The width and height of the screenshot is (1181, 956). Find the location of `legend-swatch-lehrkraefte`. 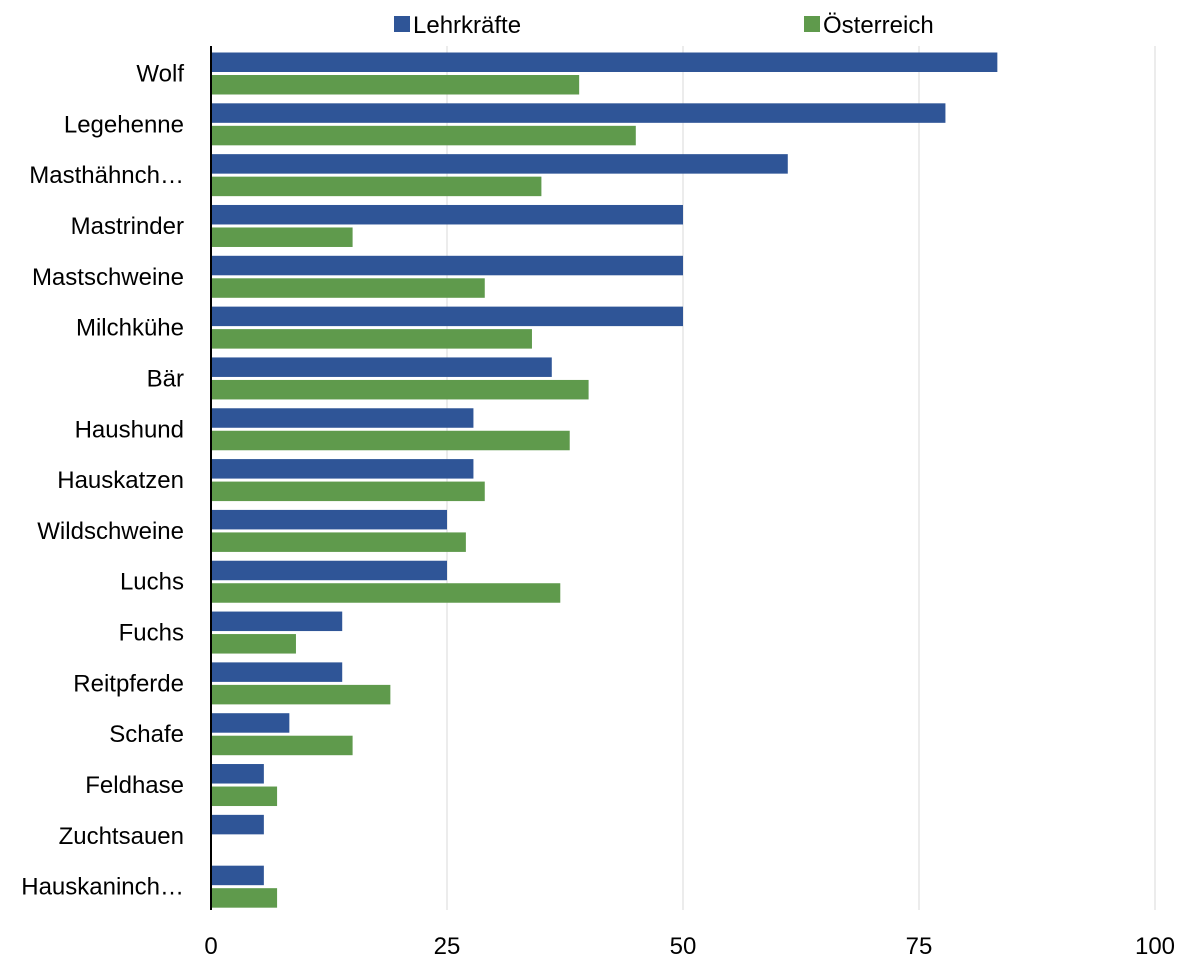

legend-swatch-lehrkraefte is located at coordinates (402, 24).